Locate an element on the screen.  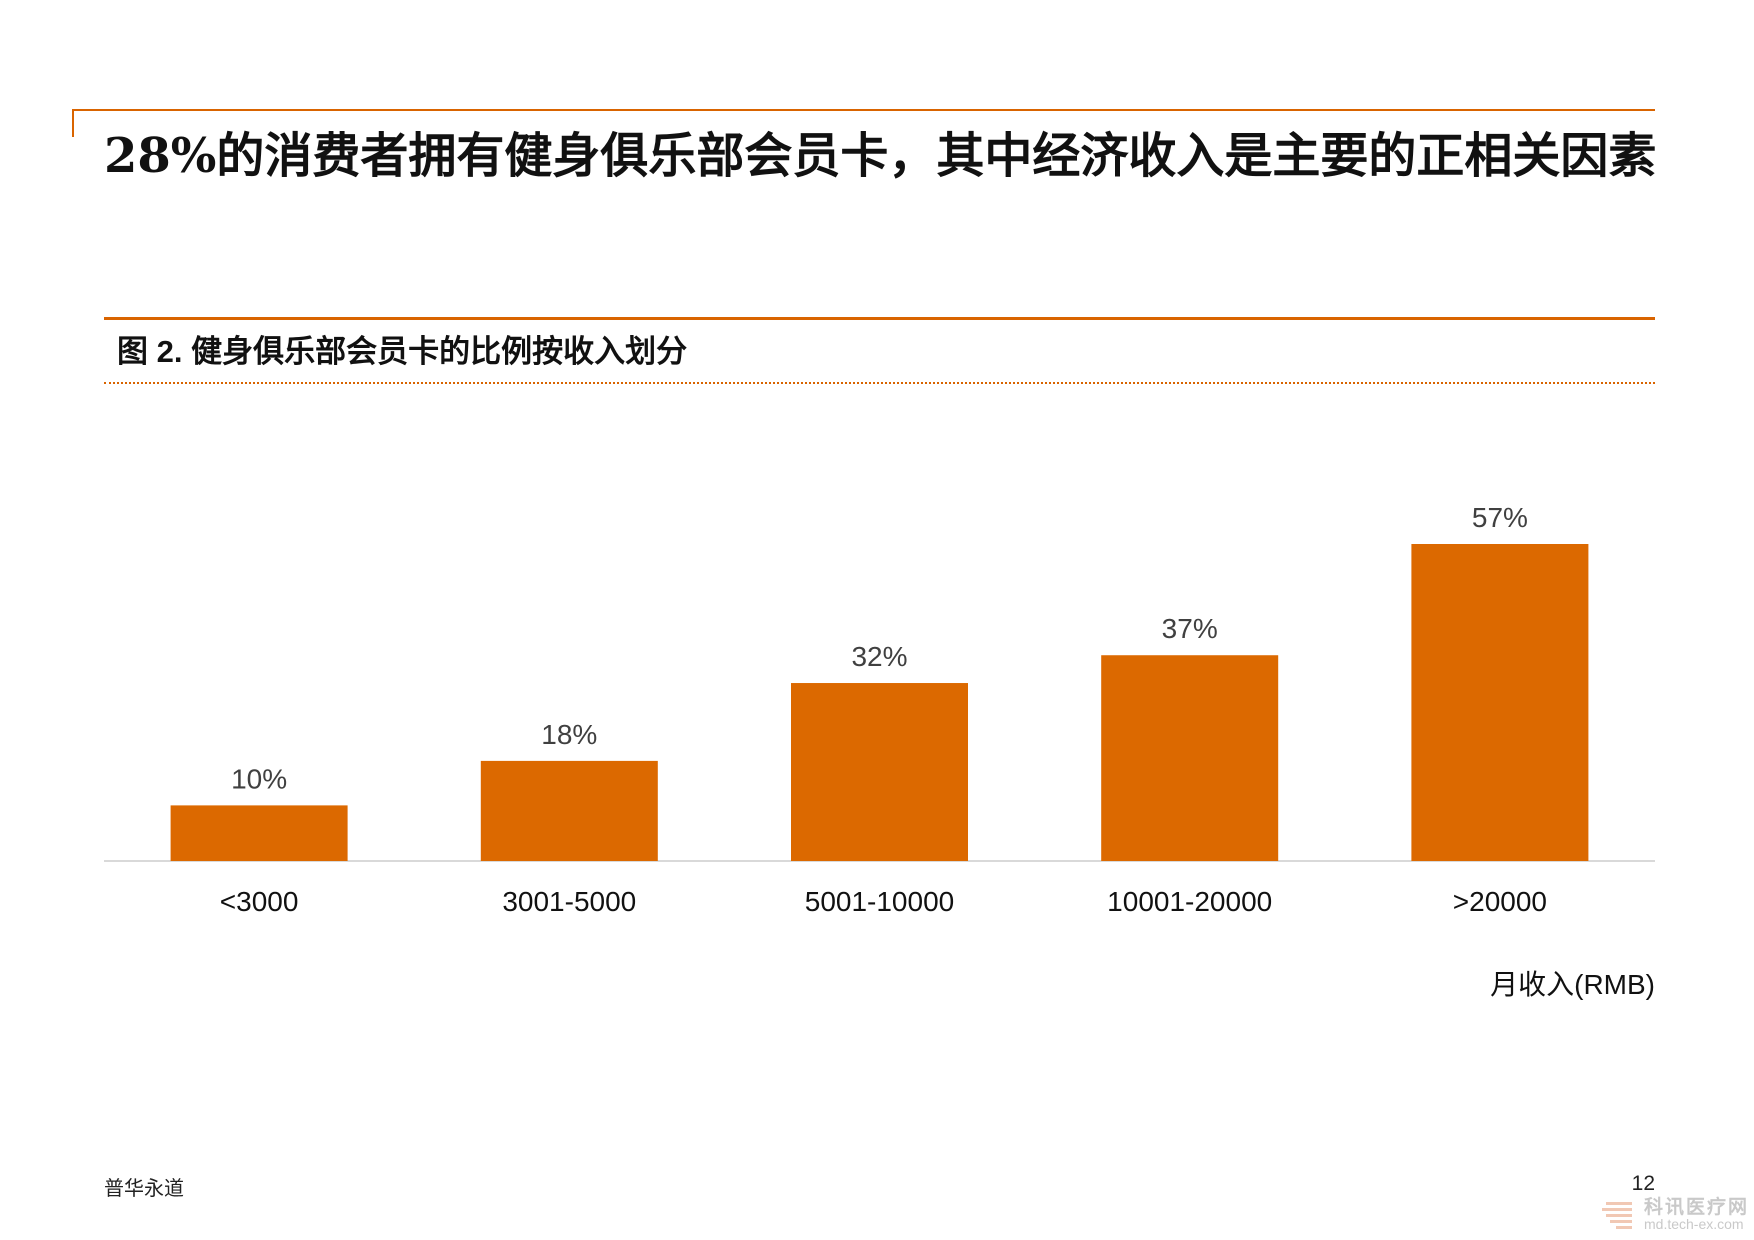
x-tick-label: 5001-10000 is located at coordinates (879, 901).